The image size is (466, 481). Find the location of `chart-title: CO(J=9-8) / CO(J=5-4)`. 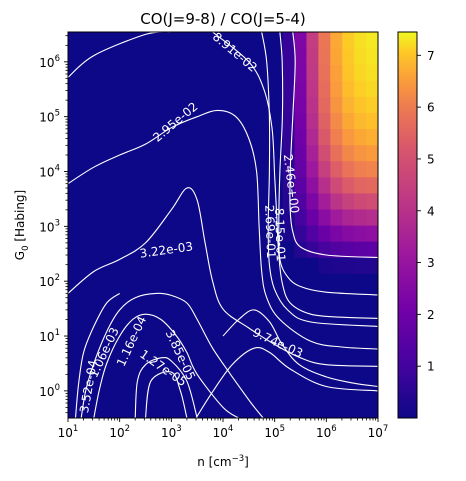

chart-title: CO(J=9-8) / CO(J=5-4) is located at coordinates (223, 19).